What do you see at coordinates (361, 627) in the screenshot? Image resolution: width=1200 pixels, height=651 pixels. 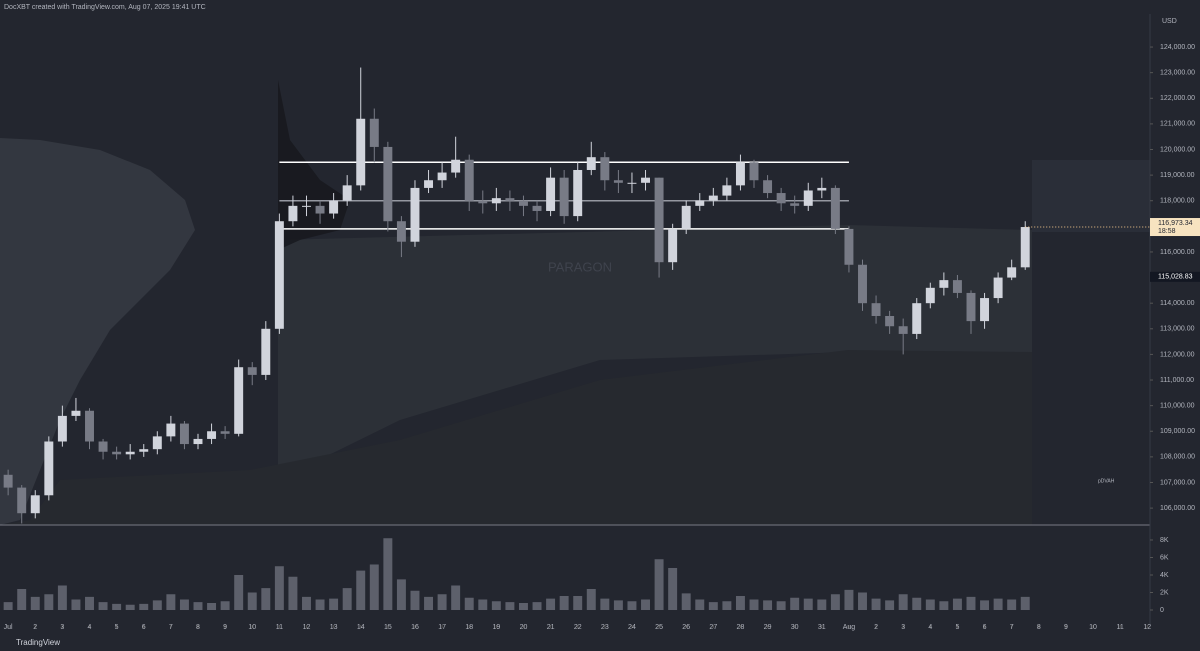 I see `x-tick-label: 14` at bounding box center [361, 627].